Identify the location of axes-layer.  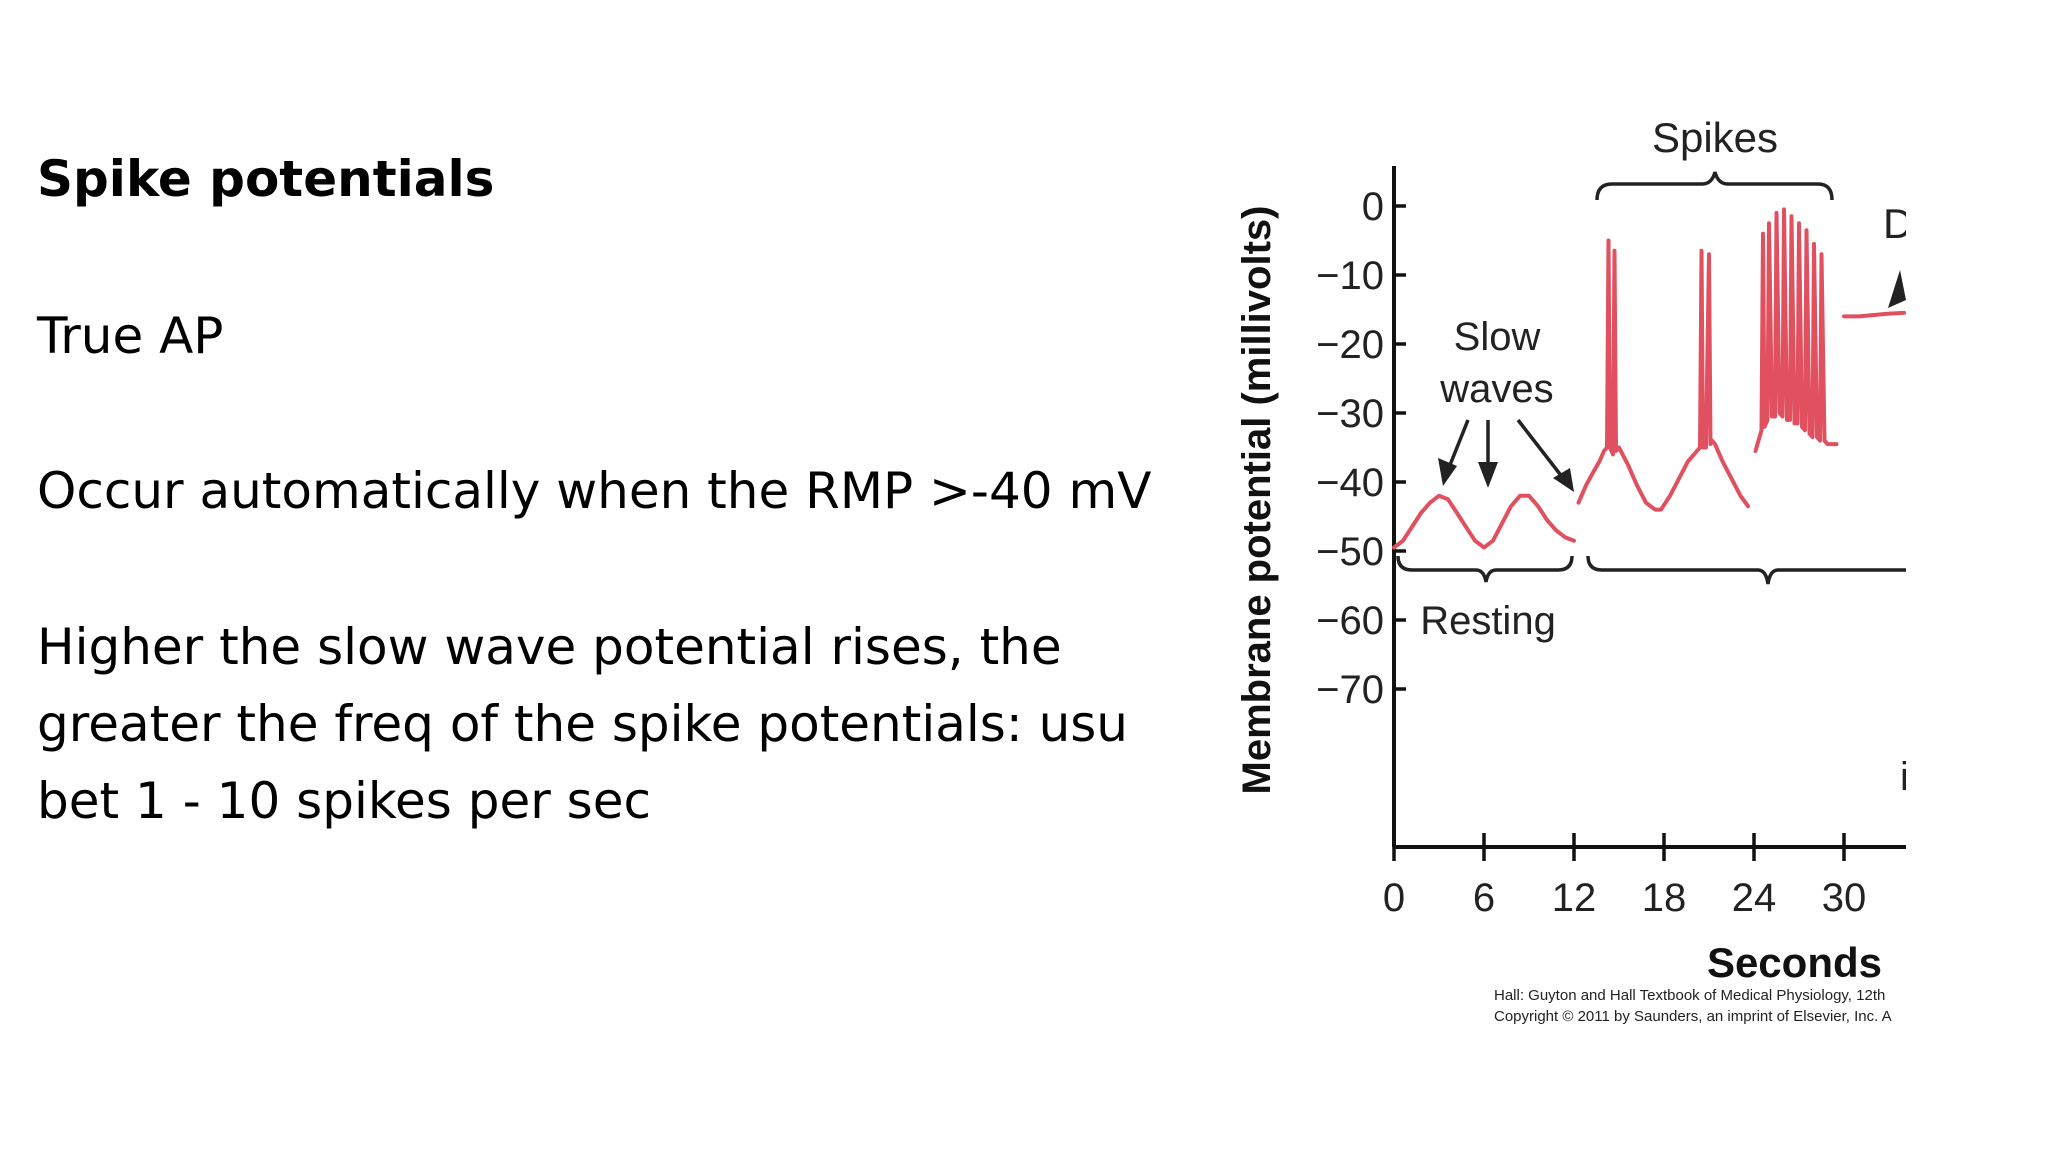
(1649, 507).